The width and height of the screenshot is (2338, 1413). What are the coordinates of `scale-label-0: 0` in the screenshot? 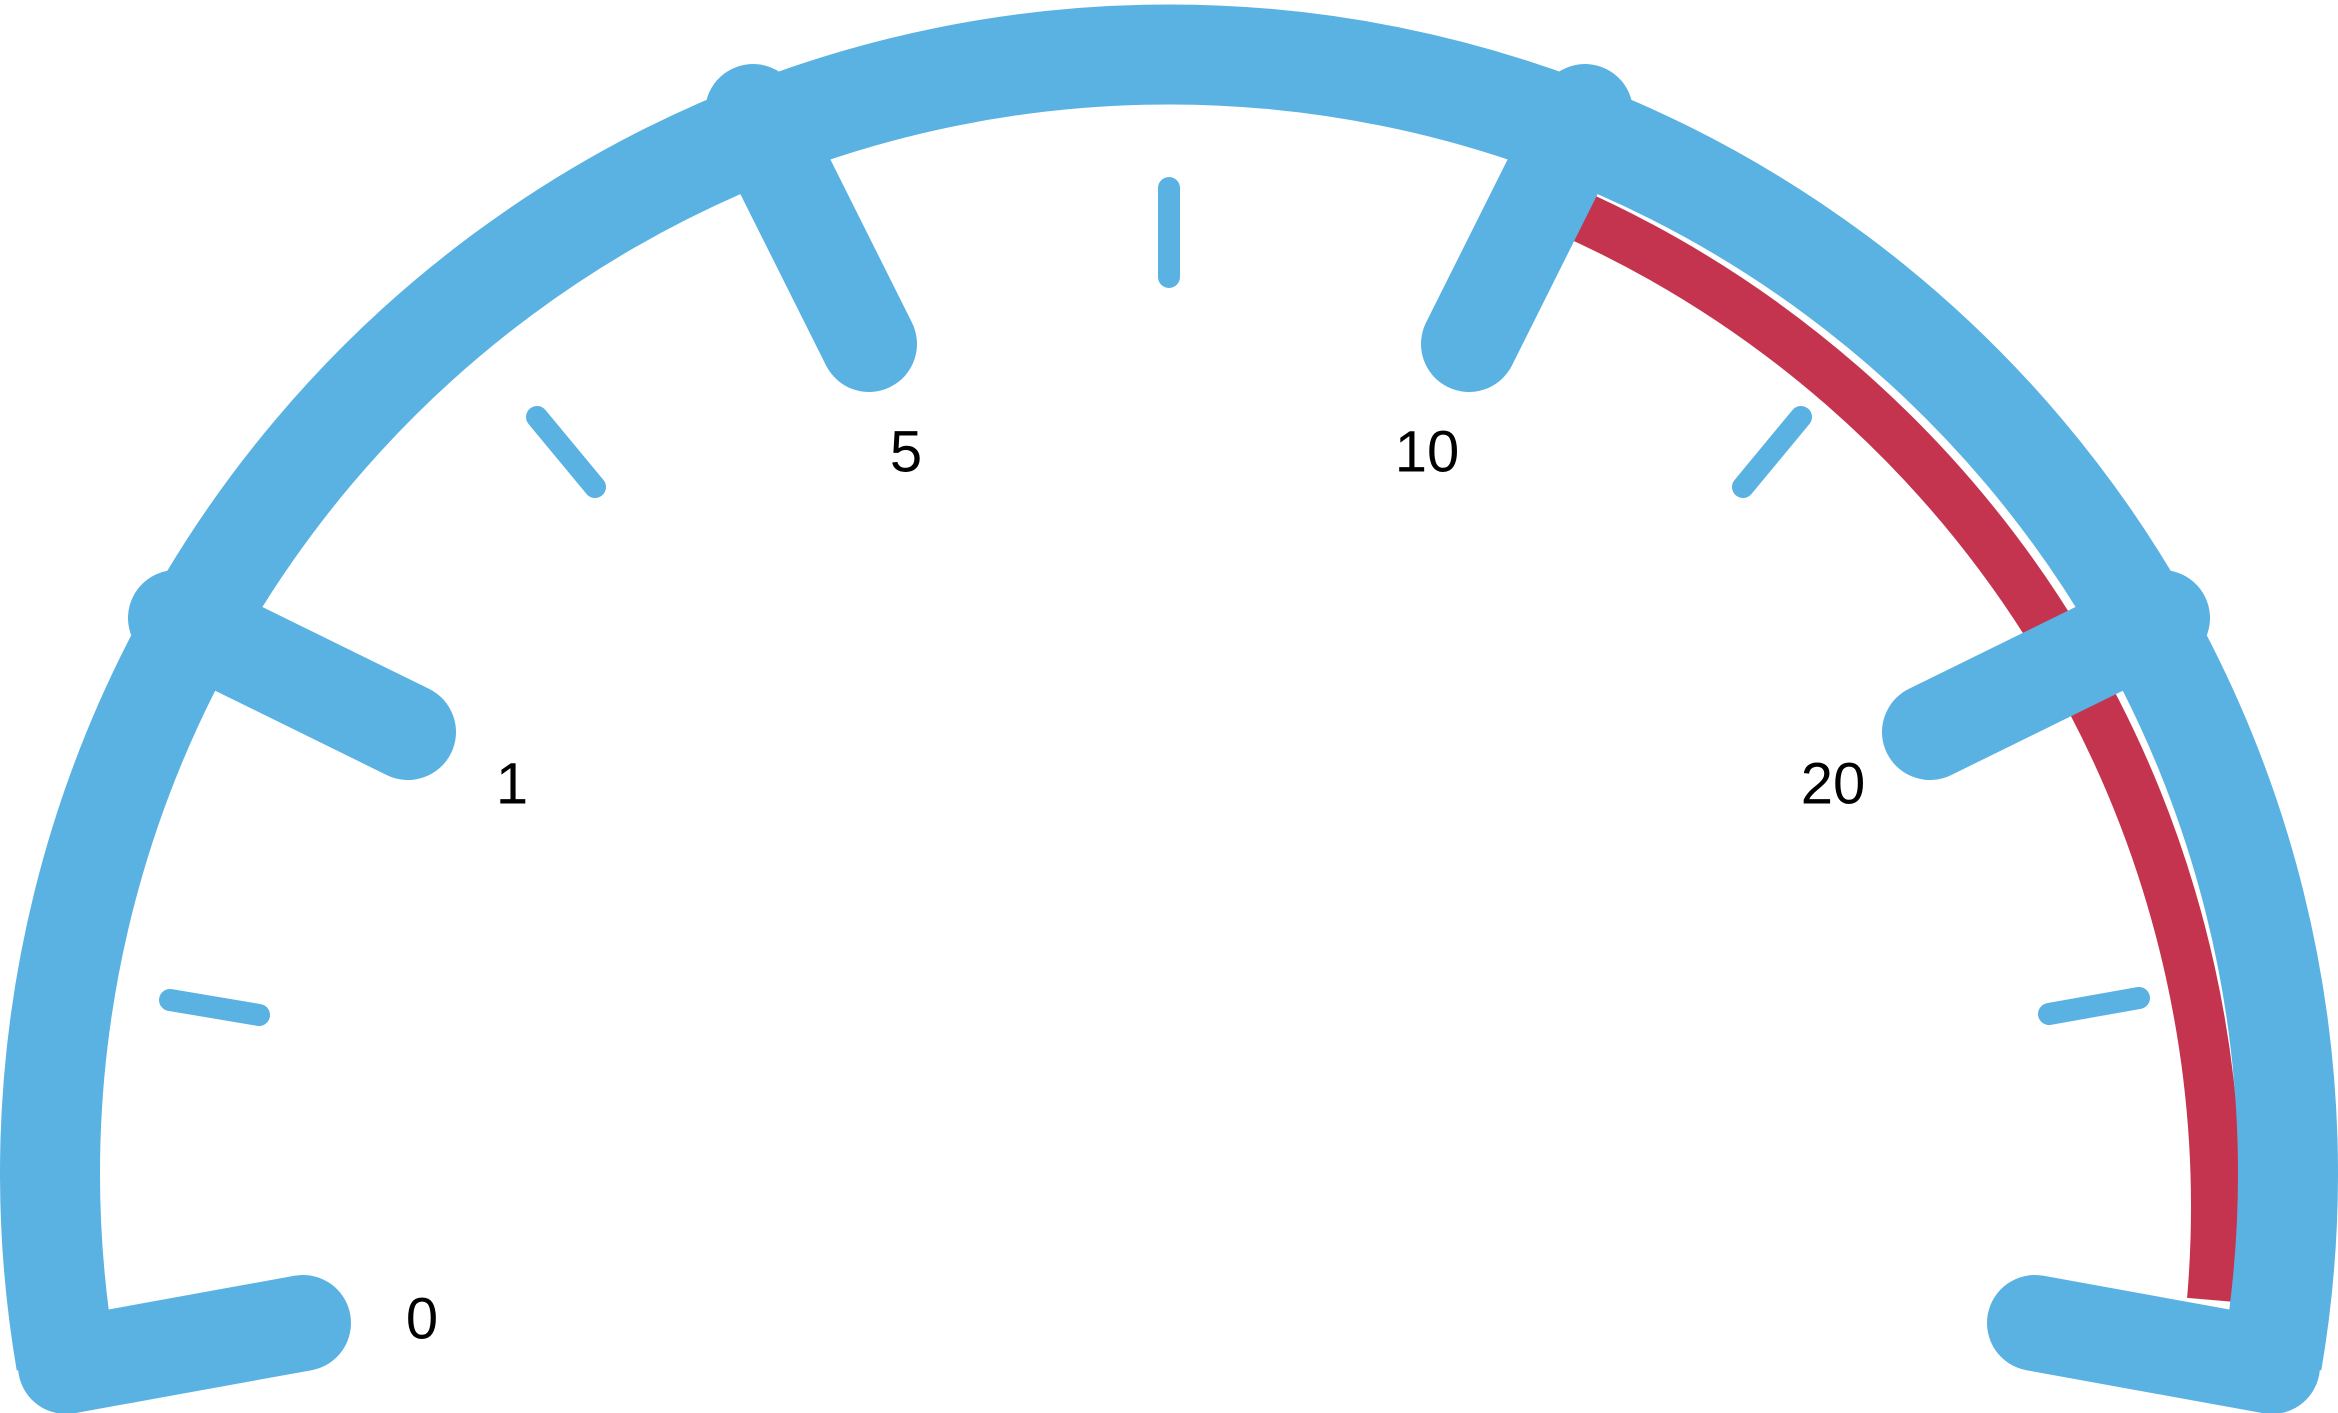 It's located at (422, 1318).